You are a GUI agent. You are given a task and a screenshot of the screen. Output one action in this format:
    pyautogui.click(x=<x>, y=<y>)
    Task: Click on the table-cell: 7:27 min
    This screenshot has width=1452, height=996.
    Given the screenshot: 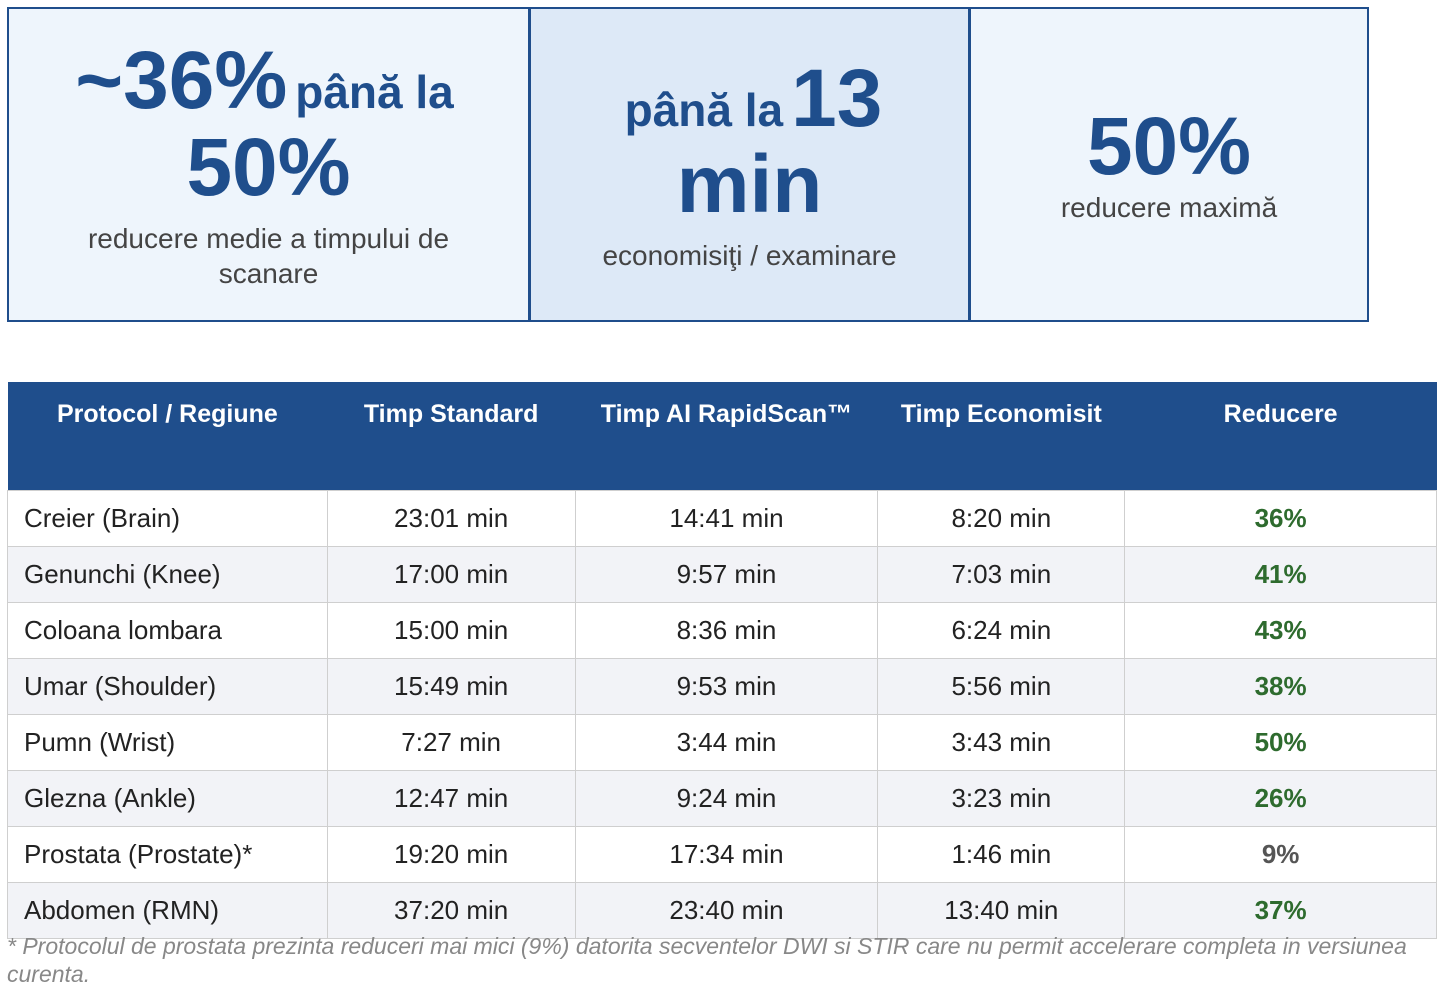 What is the action you would take?
    pyautogui.click(x=451, y=742)
    